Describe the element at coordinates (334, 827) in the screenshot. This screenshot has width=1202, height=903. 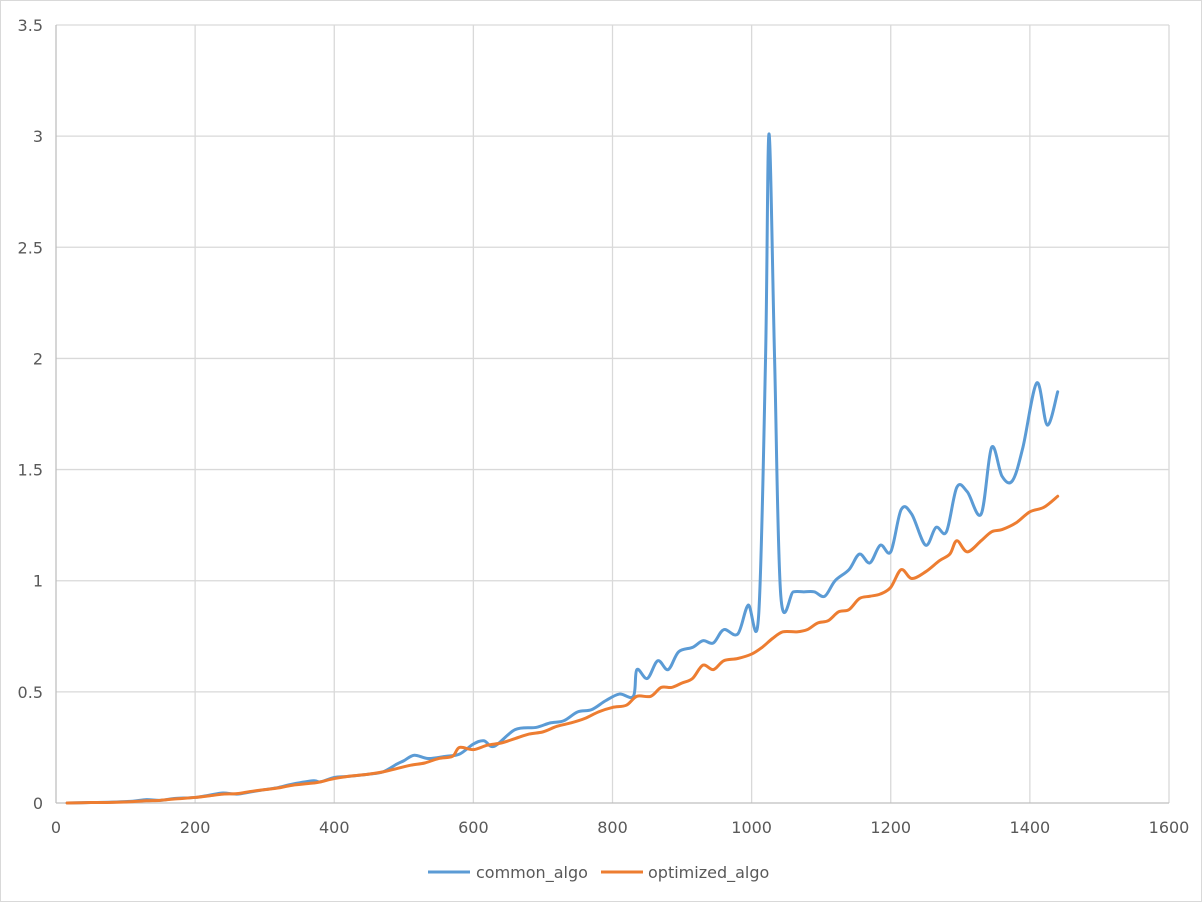
I see `x-tick-label: 400` at that location.